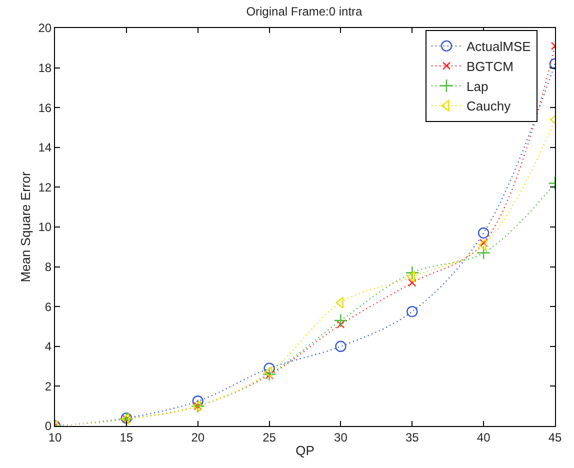  What do you see at coordinates (45, 68) in the screenshot?
I see `y-tick-label: 18` at bounding box center [45, 68].